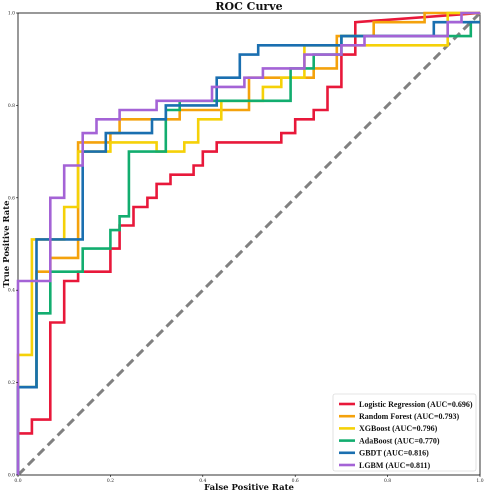 This screenshot has height=493, width=484. I want to click on y-tick-label: 1.0, so click(11, 14).